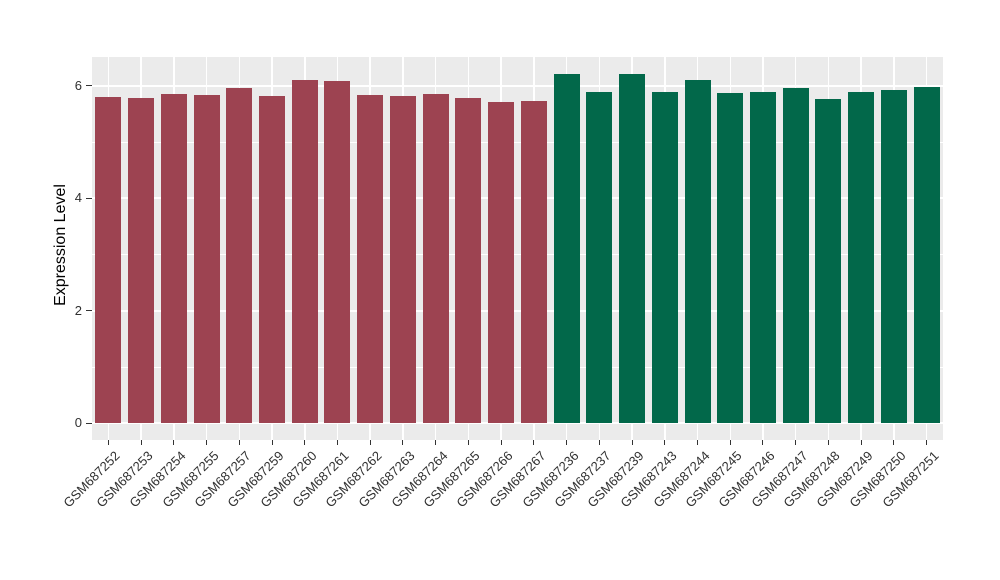 Image resolution: width=1000 pixels, height=580 pixels. I want to click on y-tick-label: 6, so click(78, 85).